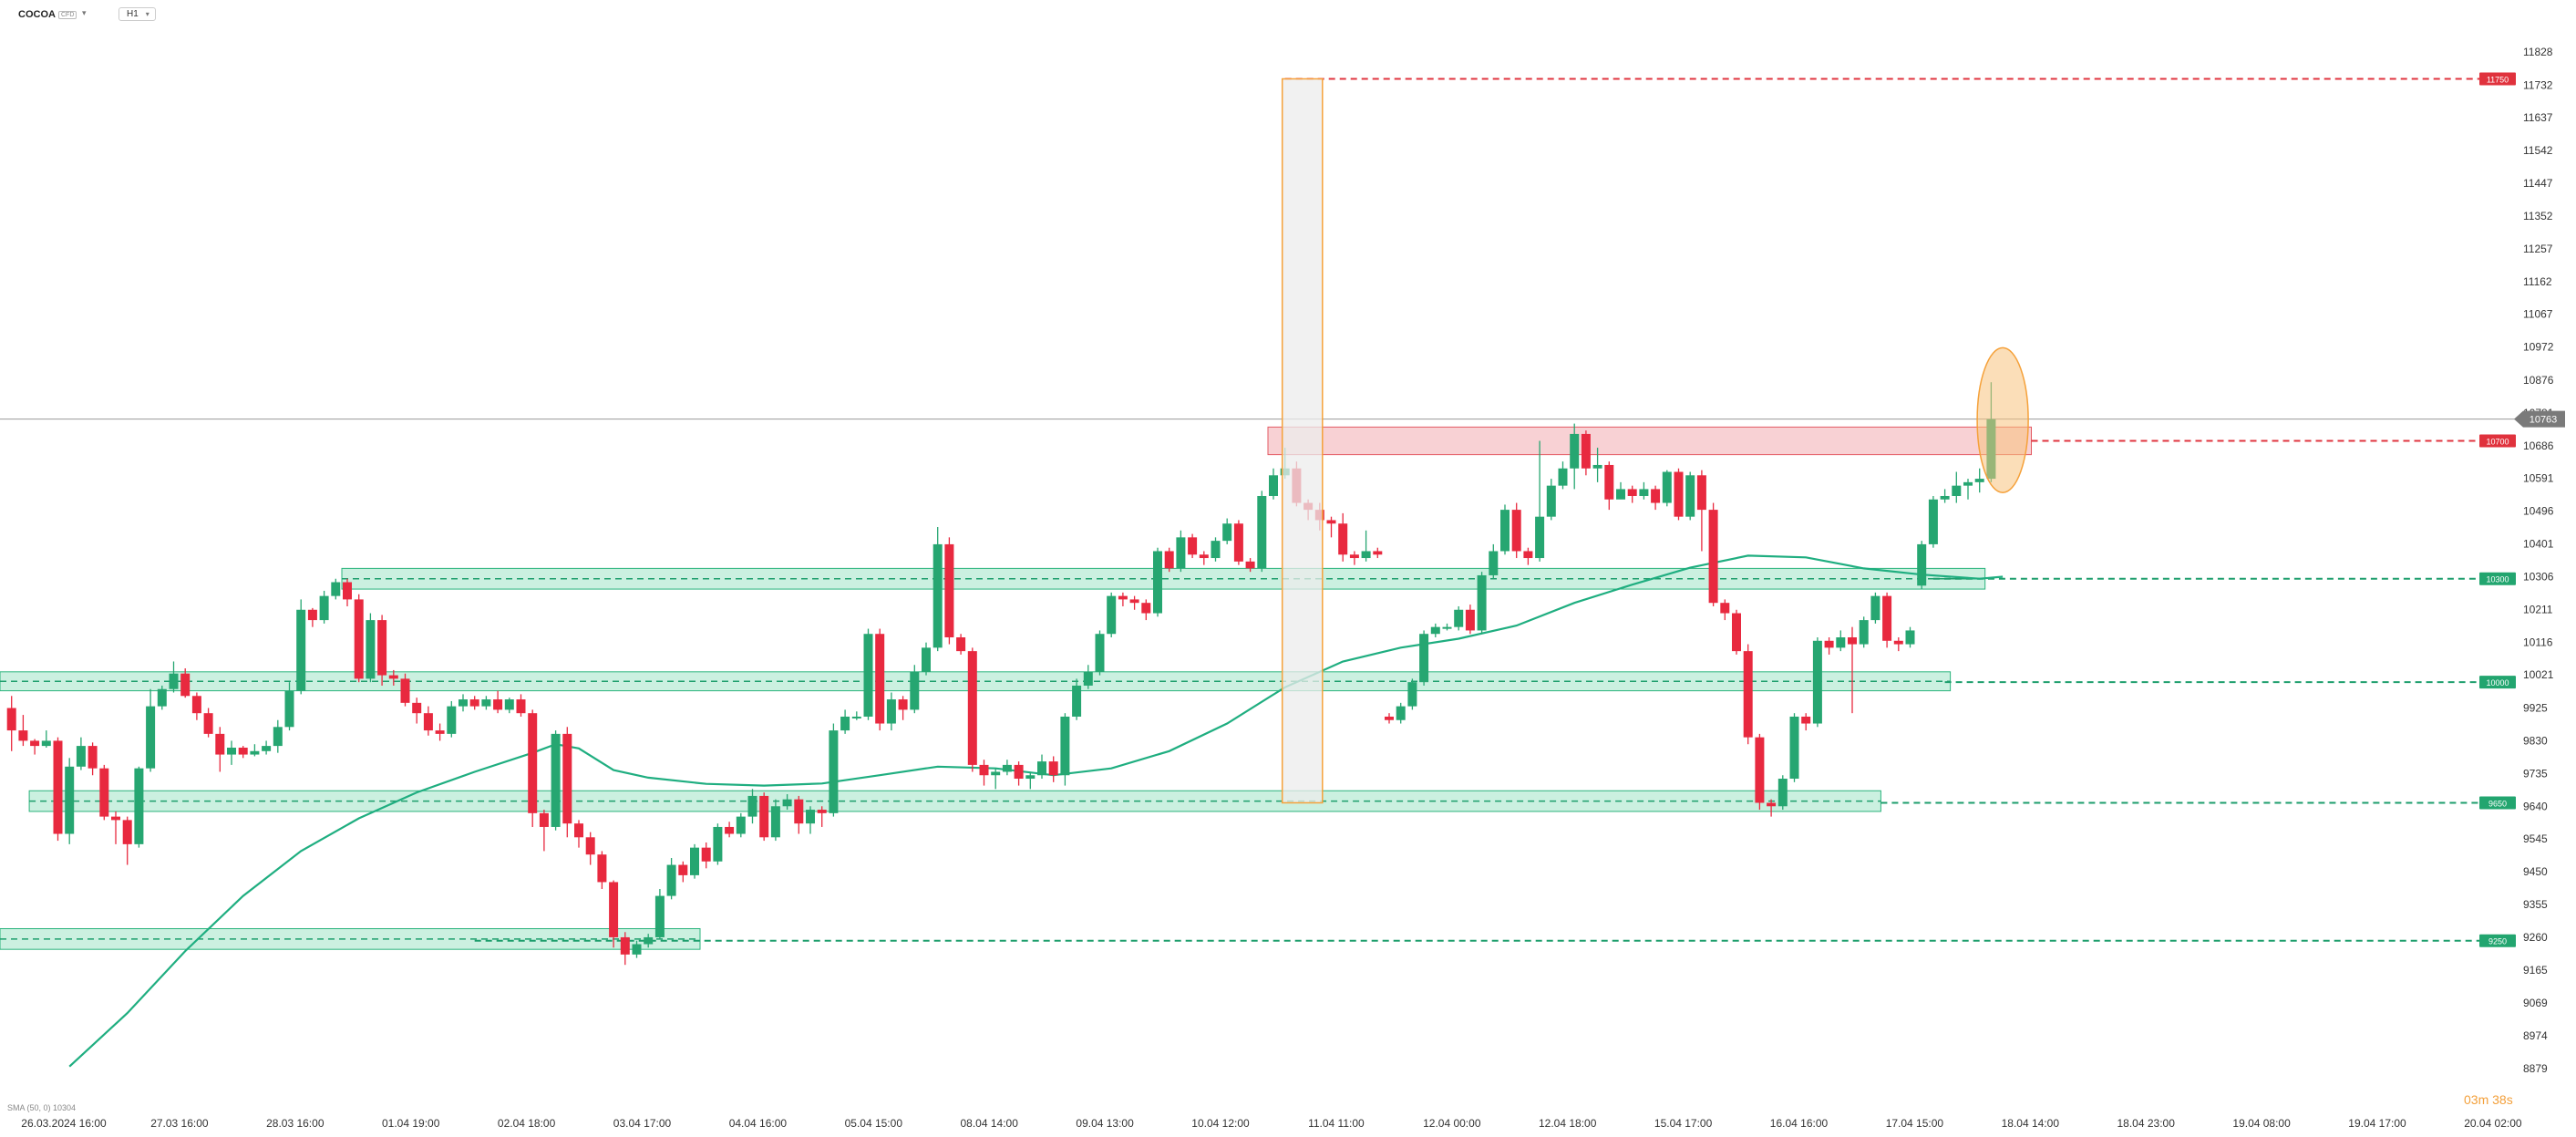 Image resolution: width=2576 pixels, height=1137 pixels. I want to click on symbol-name: COCOA, so click(37, 14).